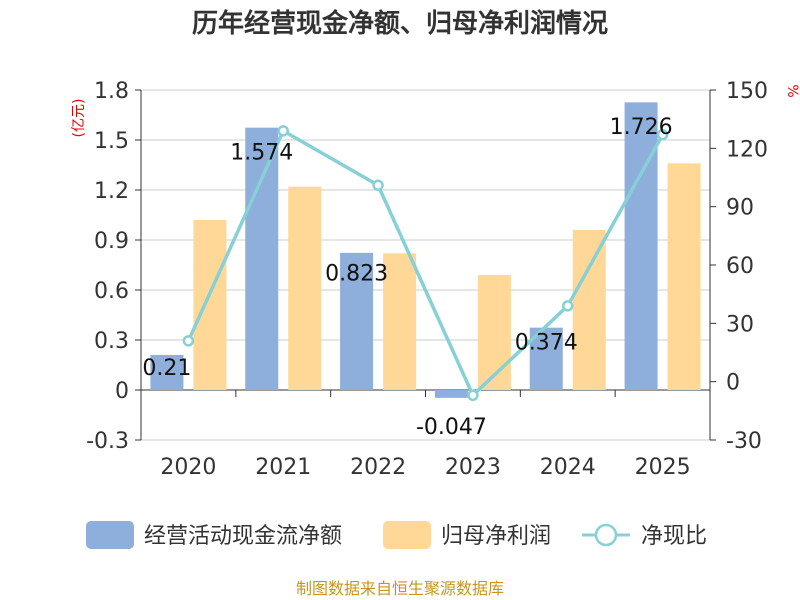 The height and width of the screenshot is (600, 800). What do you see at coordinates (792, 90) in the screenshot?
I see `right-axis-unit: %` at bounding box center [792, 90].